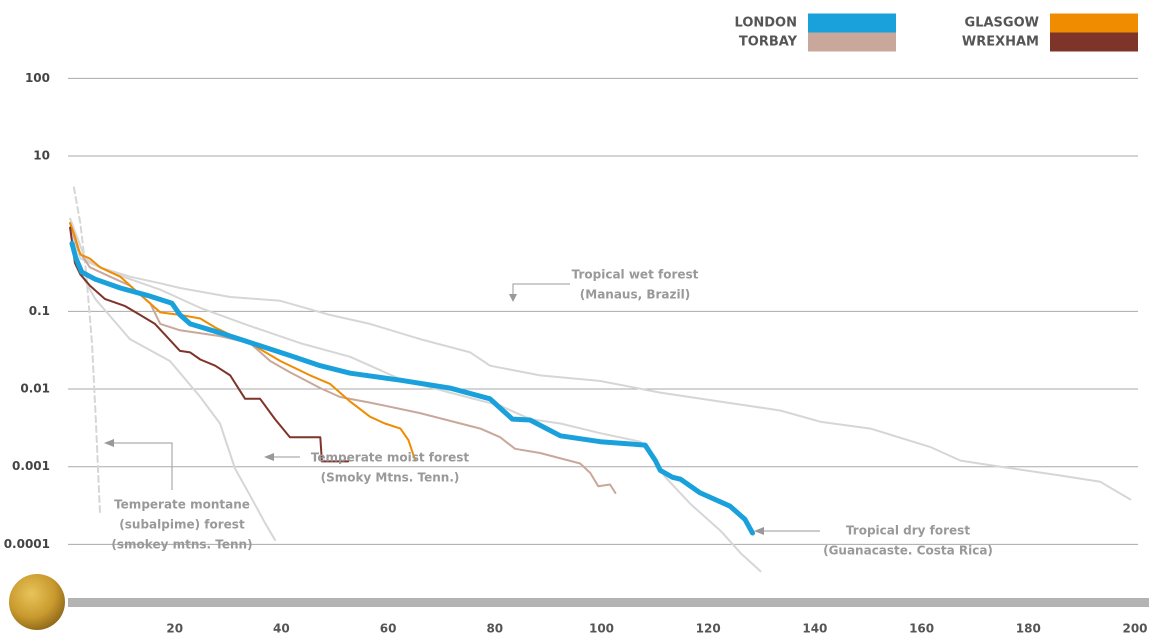 This screenshot has height=634, width=1149. I want to click on annotation: (Smoky Mtns. Tenn.), so click(390, 478).